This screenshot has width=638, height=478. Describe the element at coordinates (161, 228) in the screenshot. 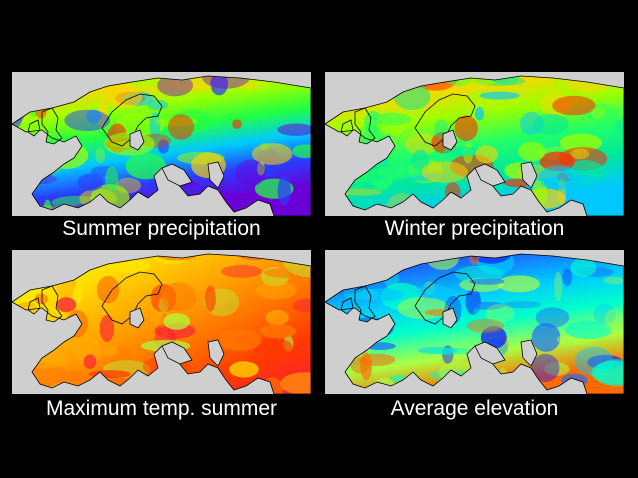

I see `summer-precipitation-caption: Summer precipitation` at that location.